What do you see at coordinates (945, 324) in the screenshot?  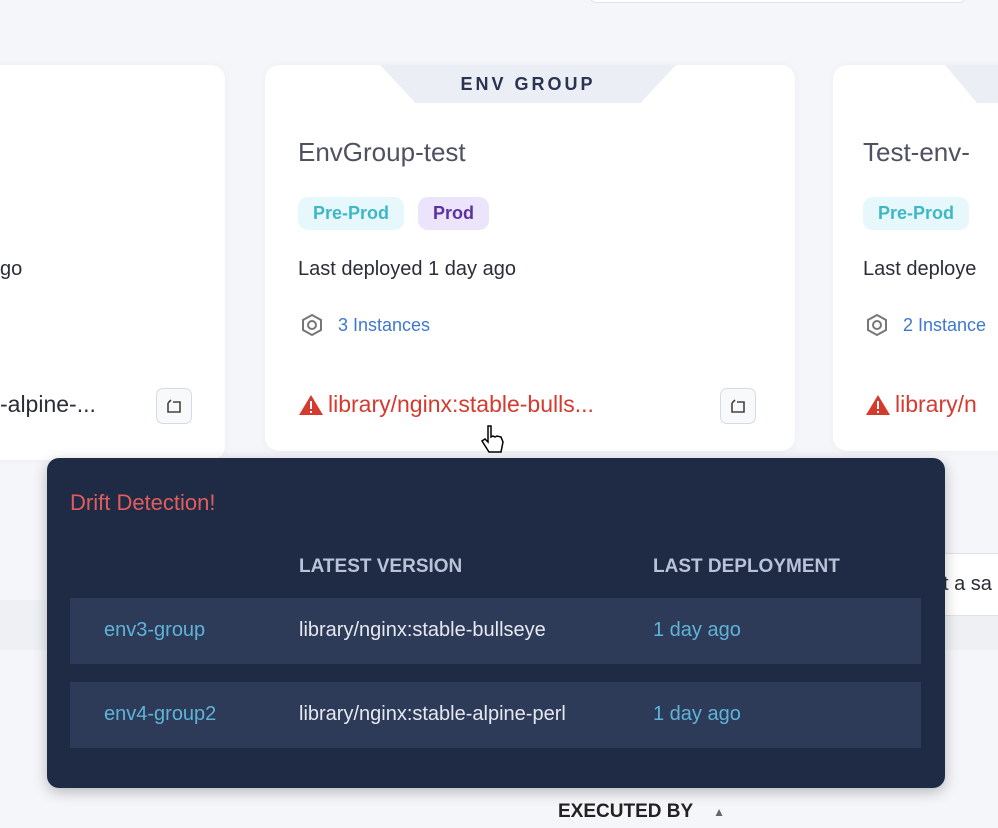 I see `instances-count: 2 Instance` at bounding box center [945, 324].